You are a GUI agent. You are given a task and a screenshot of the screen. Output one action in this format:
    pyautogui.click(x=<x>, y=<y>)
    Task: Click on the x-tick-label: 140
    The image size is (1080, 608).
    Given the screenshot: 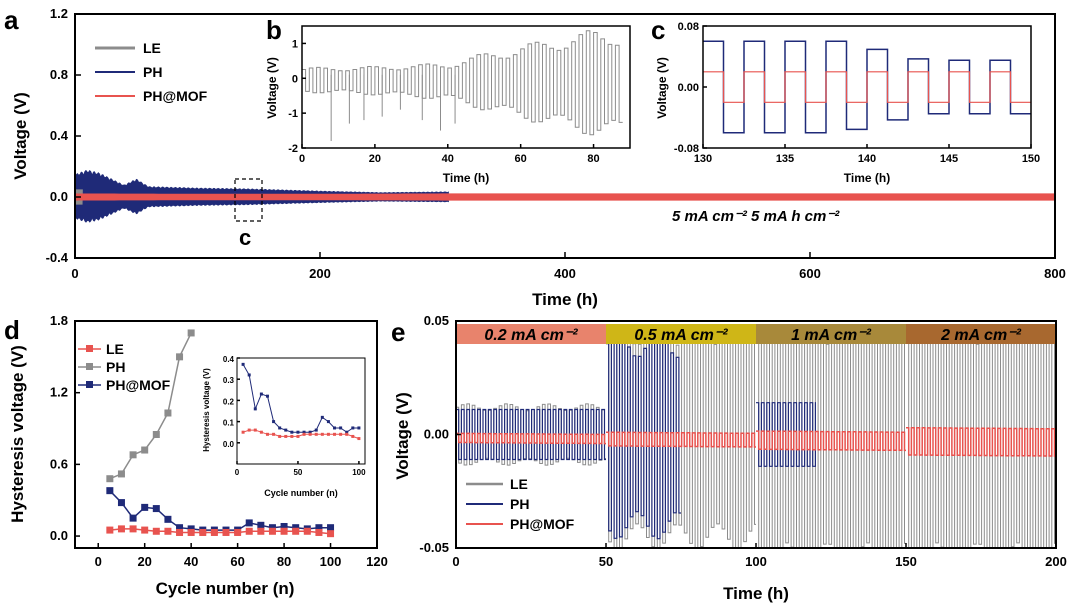 What is the action you would take?
    pyautogui.click(x=867, y=159)
    